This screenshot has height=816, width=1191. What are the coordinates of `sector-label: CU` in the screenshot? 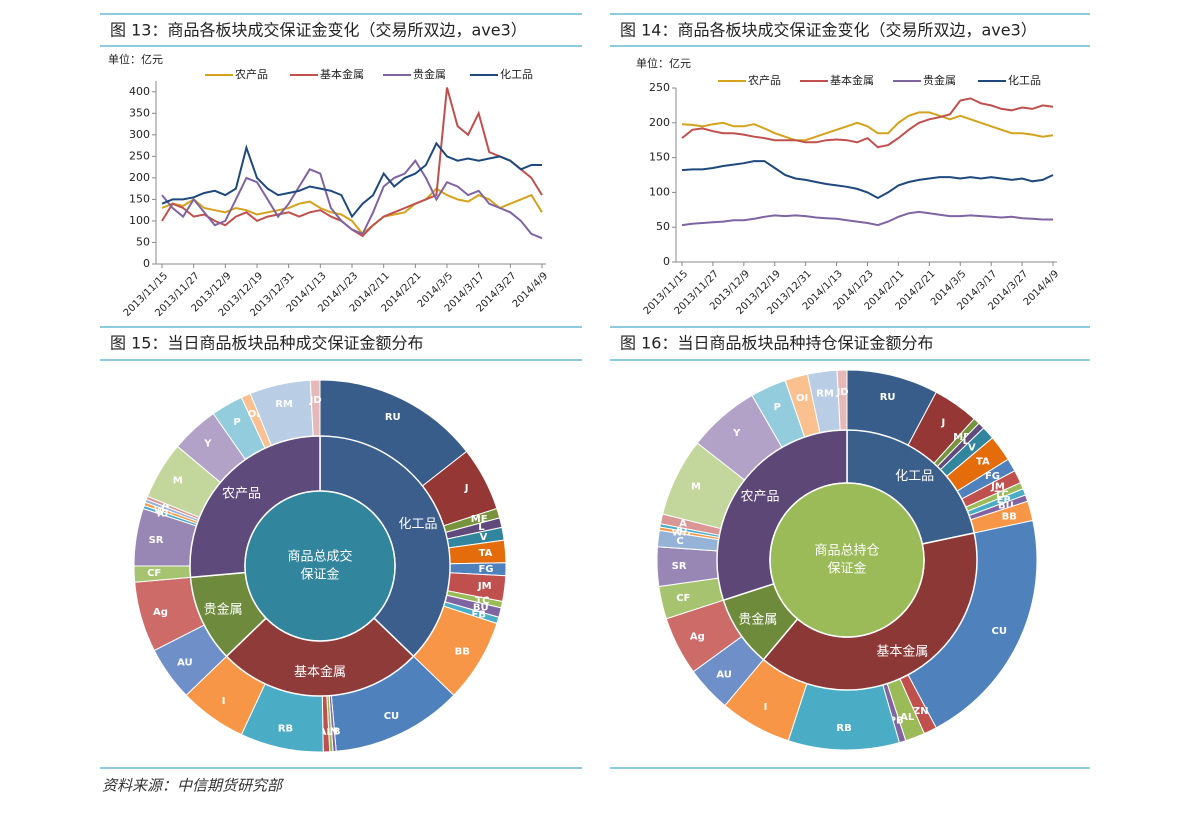 It's located at (391, 716).